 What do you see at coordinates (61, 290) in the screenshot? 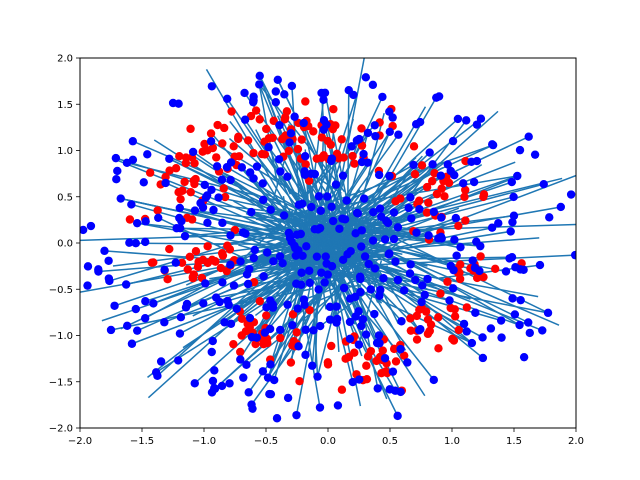
I see `y-tick-label: −0.5` at bounding box center [61, 290].